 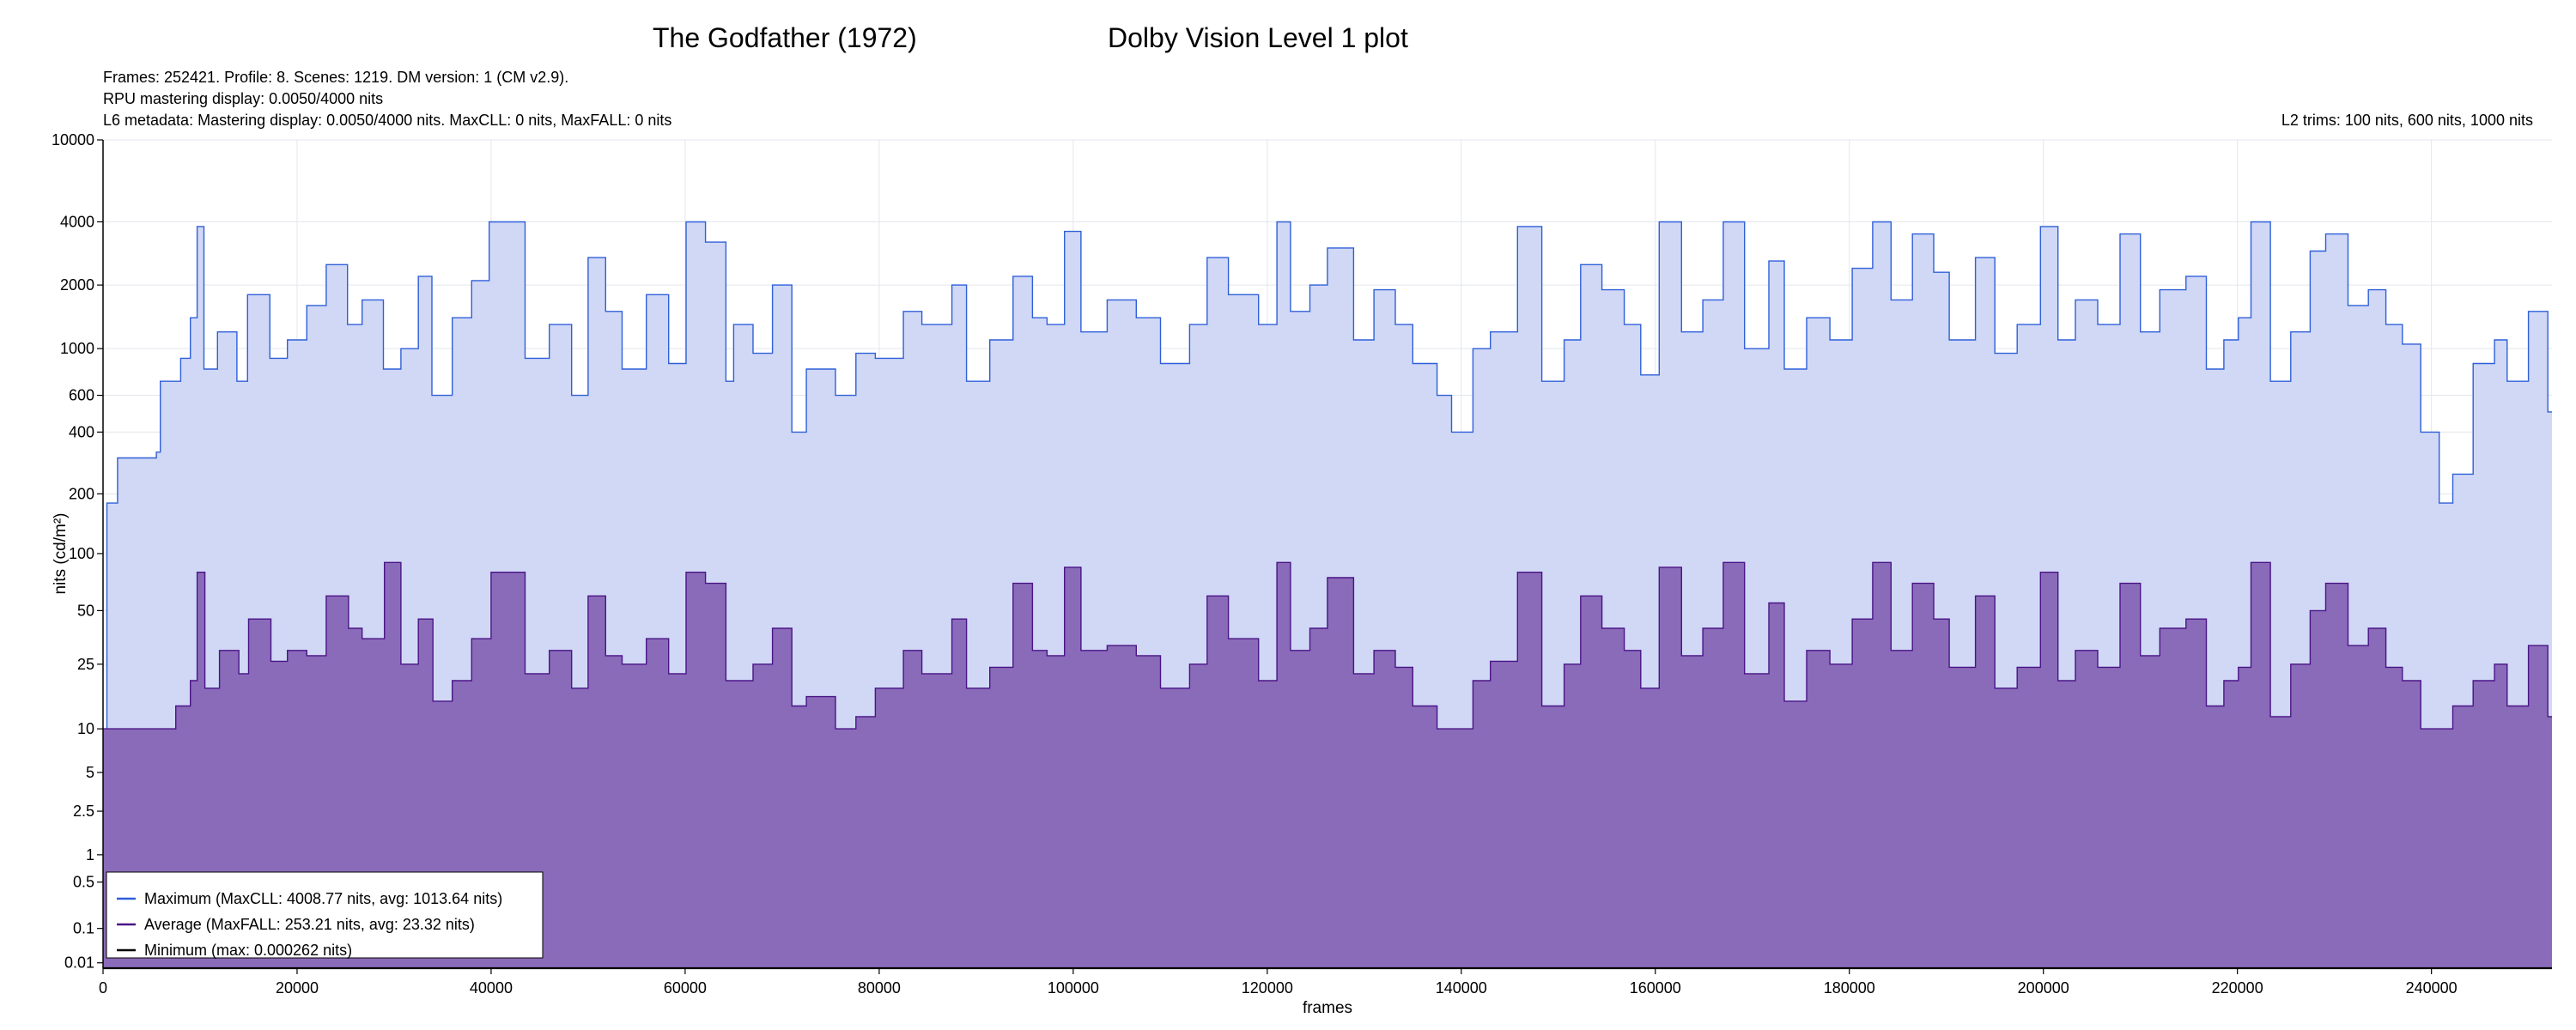 What do you see at coordinates (82, 431) in the screenshot?
I see `y-tick-label: 400` at bounding box center [82, 431].